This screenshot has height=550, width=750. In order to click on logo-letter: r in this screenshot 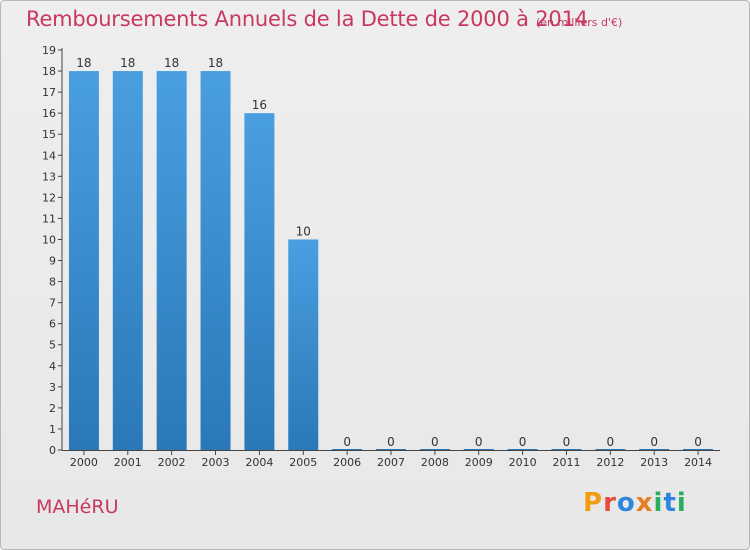, I will do `click(610, 503)`.